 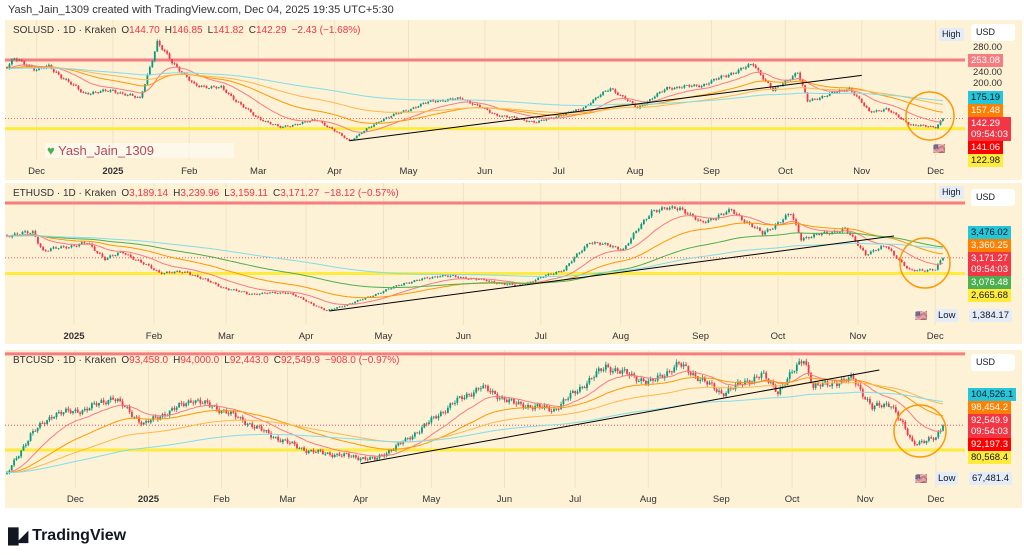 What do you see at coordinates (67, 536) in the screenshot?
I see `tradingview-logo: █◢ TradingView` at bounding box center [67, 536].